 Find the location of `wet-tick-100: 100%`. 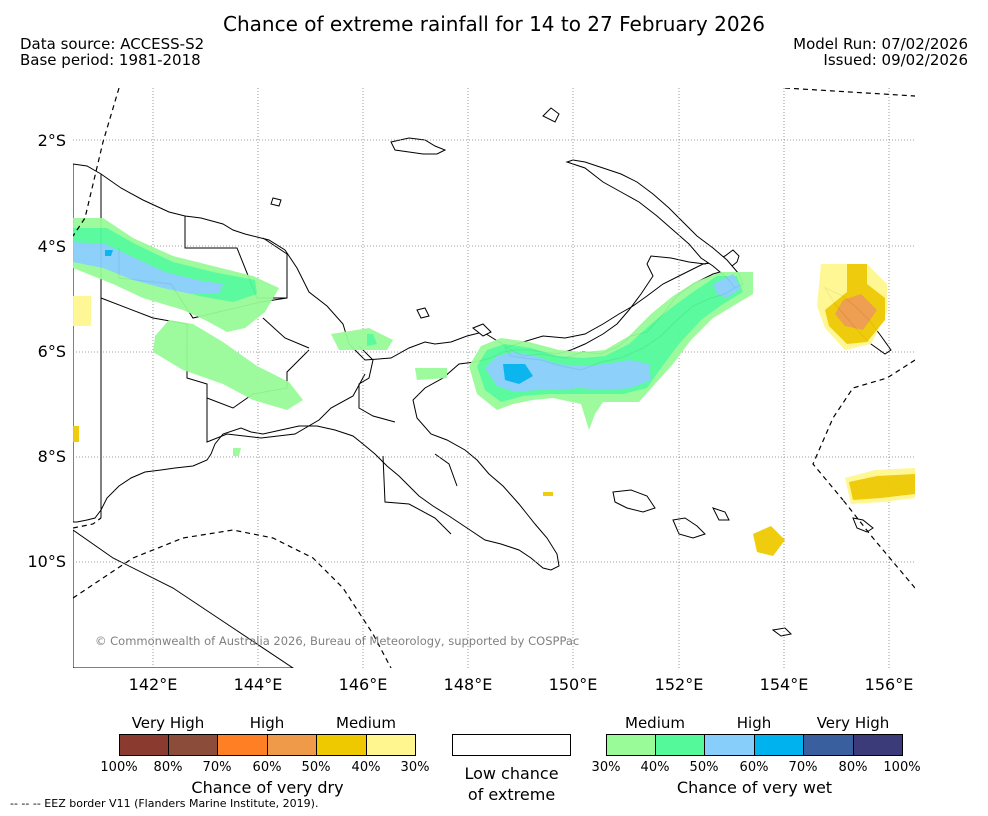

wet-tick-100: 100% is located at coordinates (902, 767).